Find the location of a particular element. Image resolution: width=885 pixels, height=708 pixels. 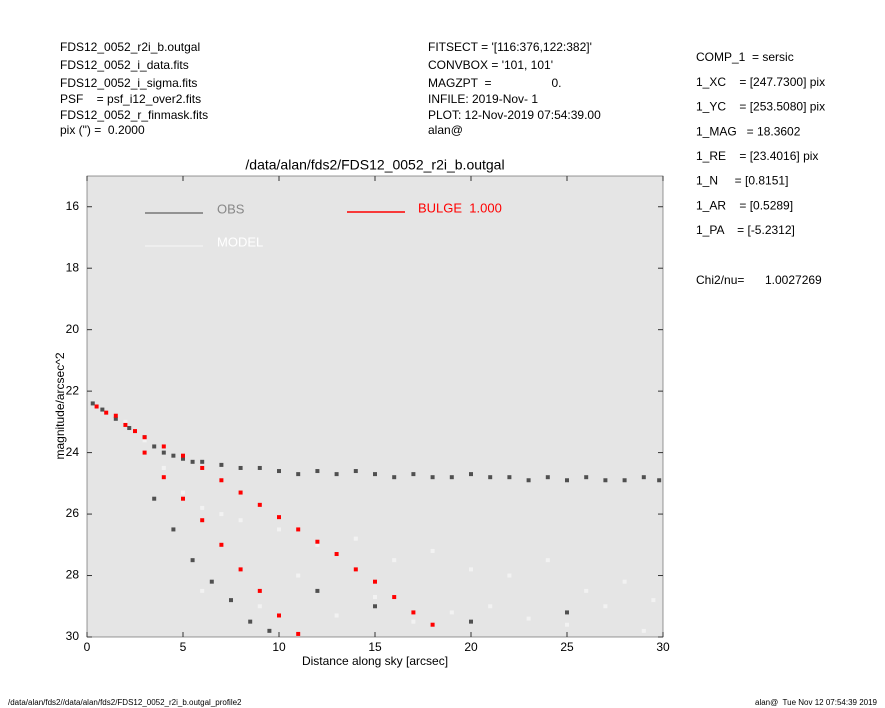

y-tick-label: 16 is located at coordinates (73, 206).